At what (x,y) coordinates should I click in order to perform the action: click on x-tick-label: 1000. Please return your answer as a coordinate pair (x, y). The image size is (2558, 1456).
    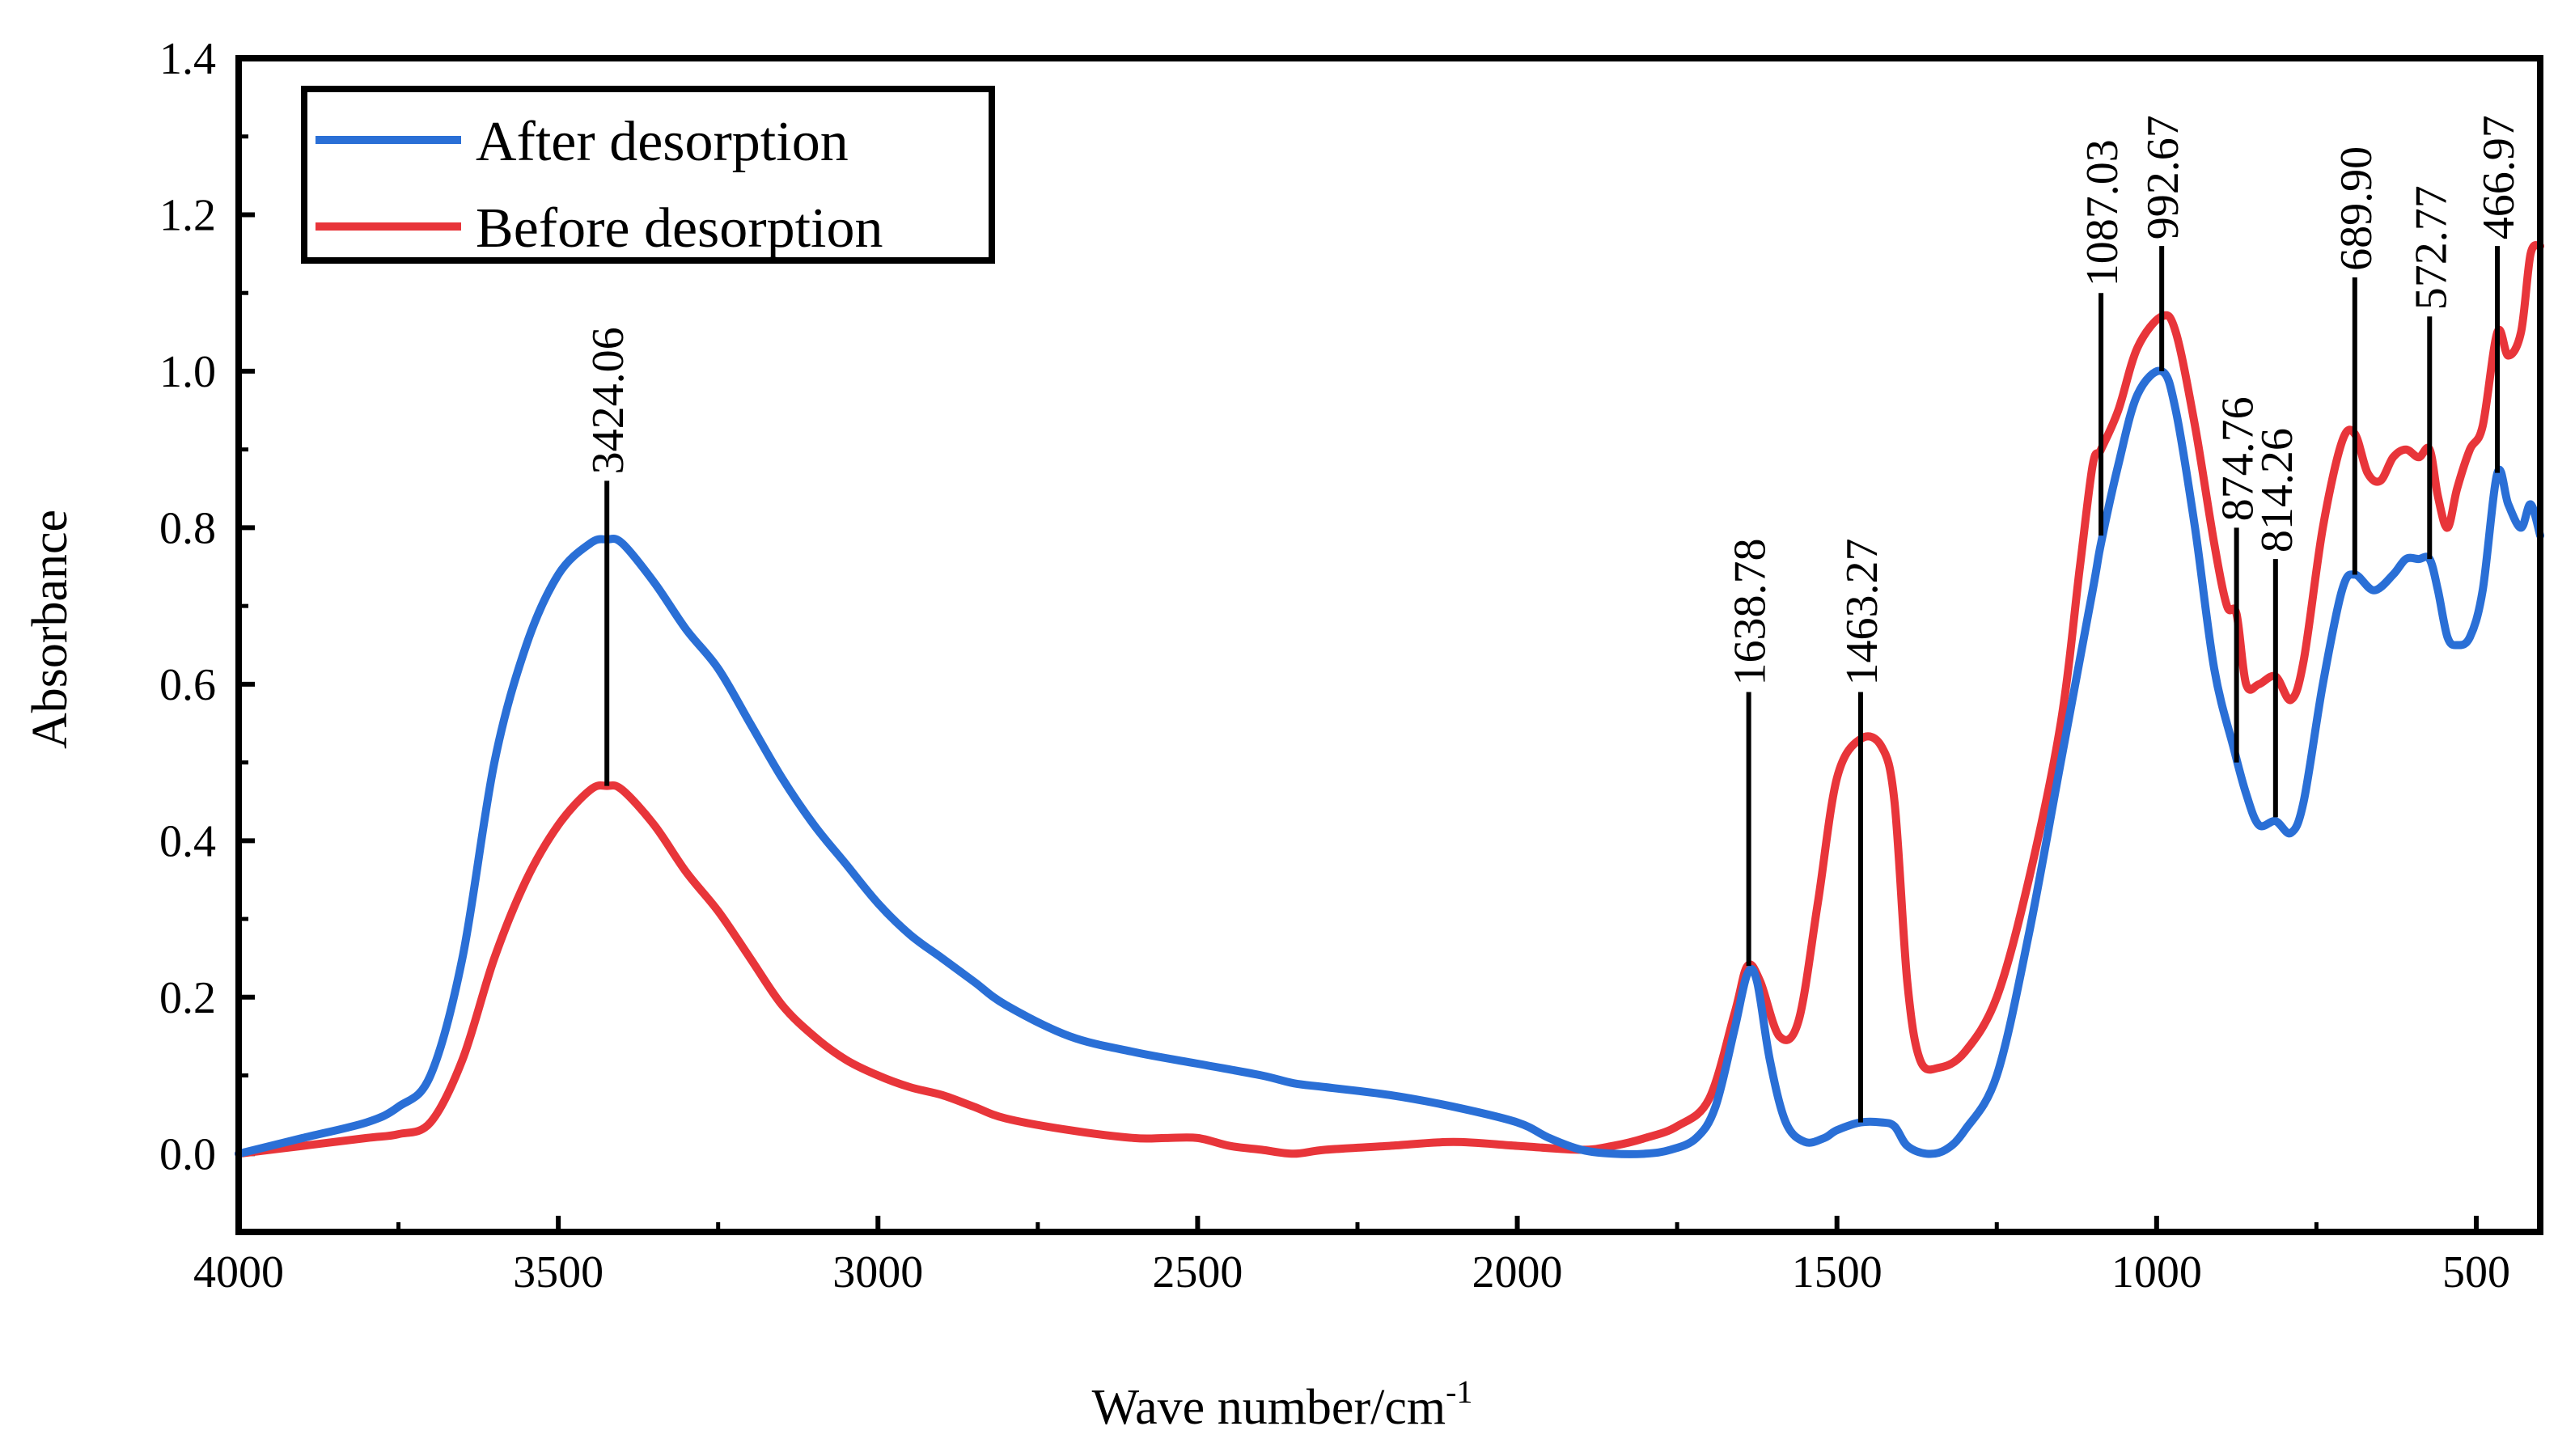
    Looking at the image, I should click on (2156, 1272).